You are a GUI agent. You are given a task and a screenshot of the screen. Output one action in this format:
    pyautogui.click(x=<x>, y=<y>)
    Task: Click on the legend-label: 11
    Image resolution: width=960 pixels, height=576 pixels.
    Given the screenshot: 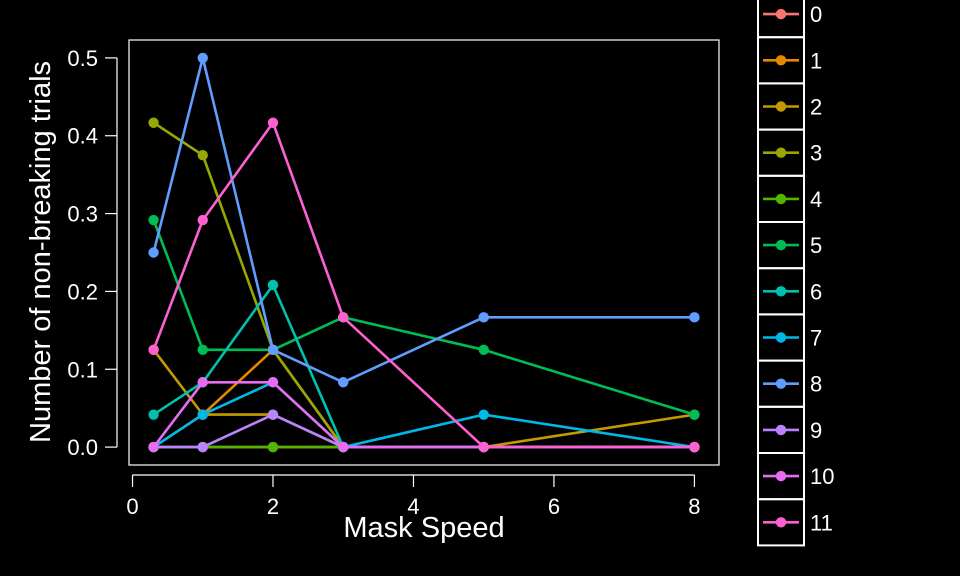 What is the action you would take?
    pyautogui.click(x=821, y=522)
    